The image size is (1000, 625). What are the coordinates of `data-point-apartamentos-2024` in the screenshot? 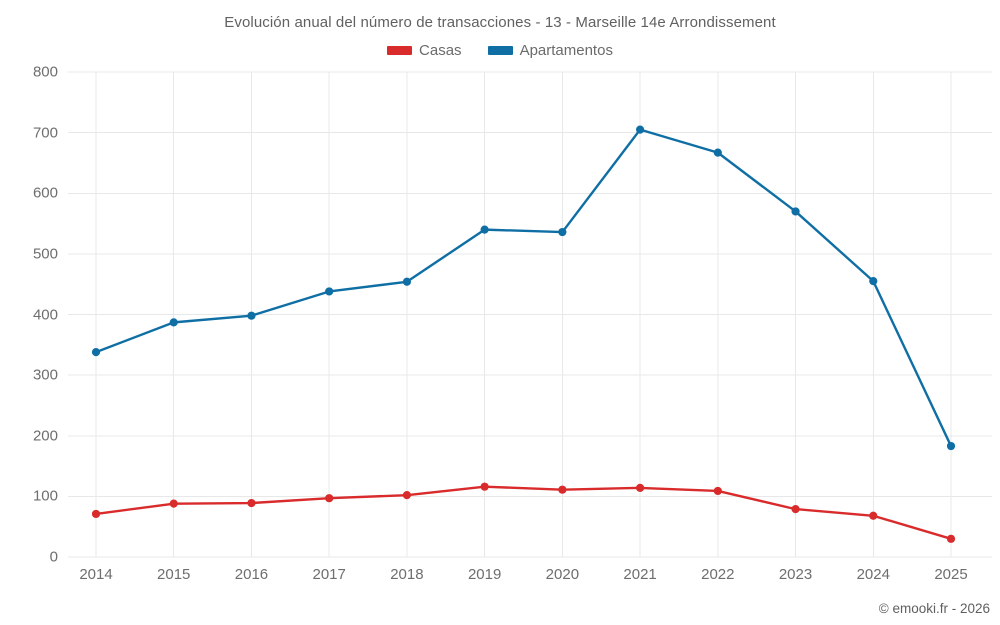 It's located at (873, 281).